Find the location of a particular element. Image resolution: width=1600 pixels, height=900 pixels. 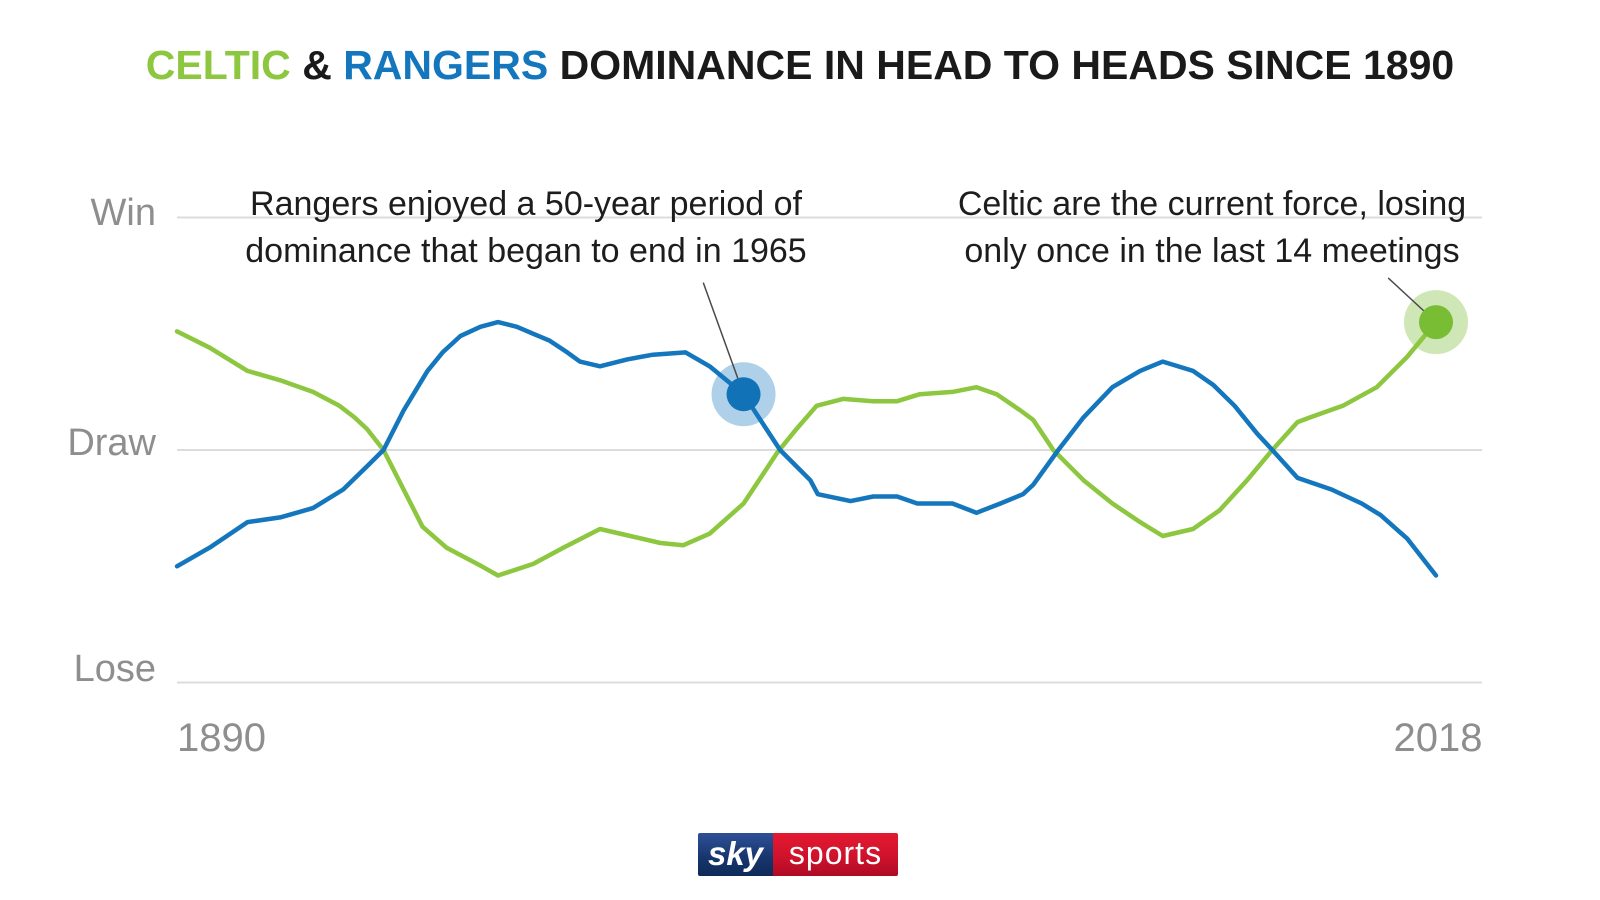

title-rangers: RANGERS is located at coordinates (446, 65).